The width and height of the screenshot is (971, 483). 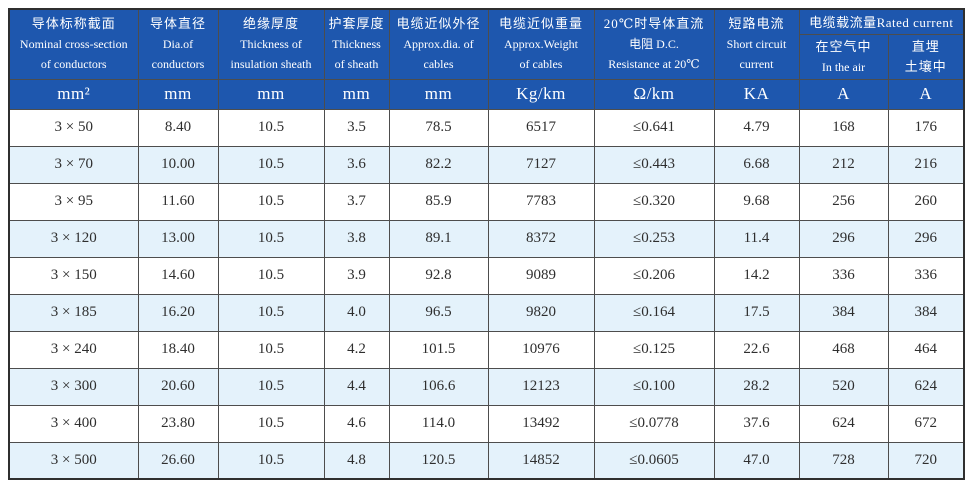 What do you see at coordinates (843, 127) in the screenshot?
I see `table-cell: 168` at bounding box center [843, 127].